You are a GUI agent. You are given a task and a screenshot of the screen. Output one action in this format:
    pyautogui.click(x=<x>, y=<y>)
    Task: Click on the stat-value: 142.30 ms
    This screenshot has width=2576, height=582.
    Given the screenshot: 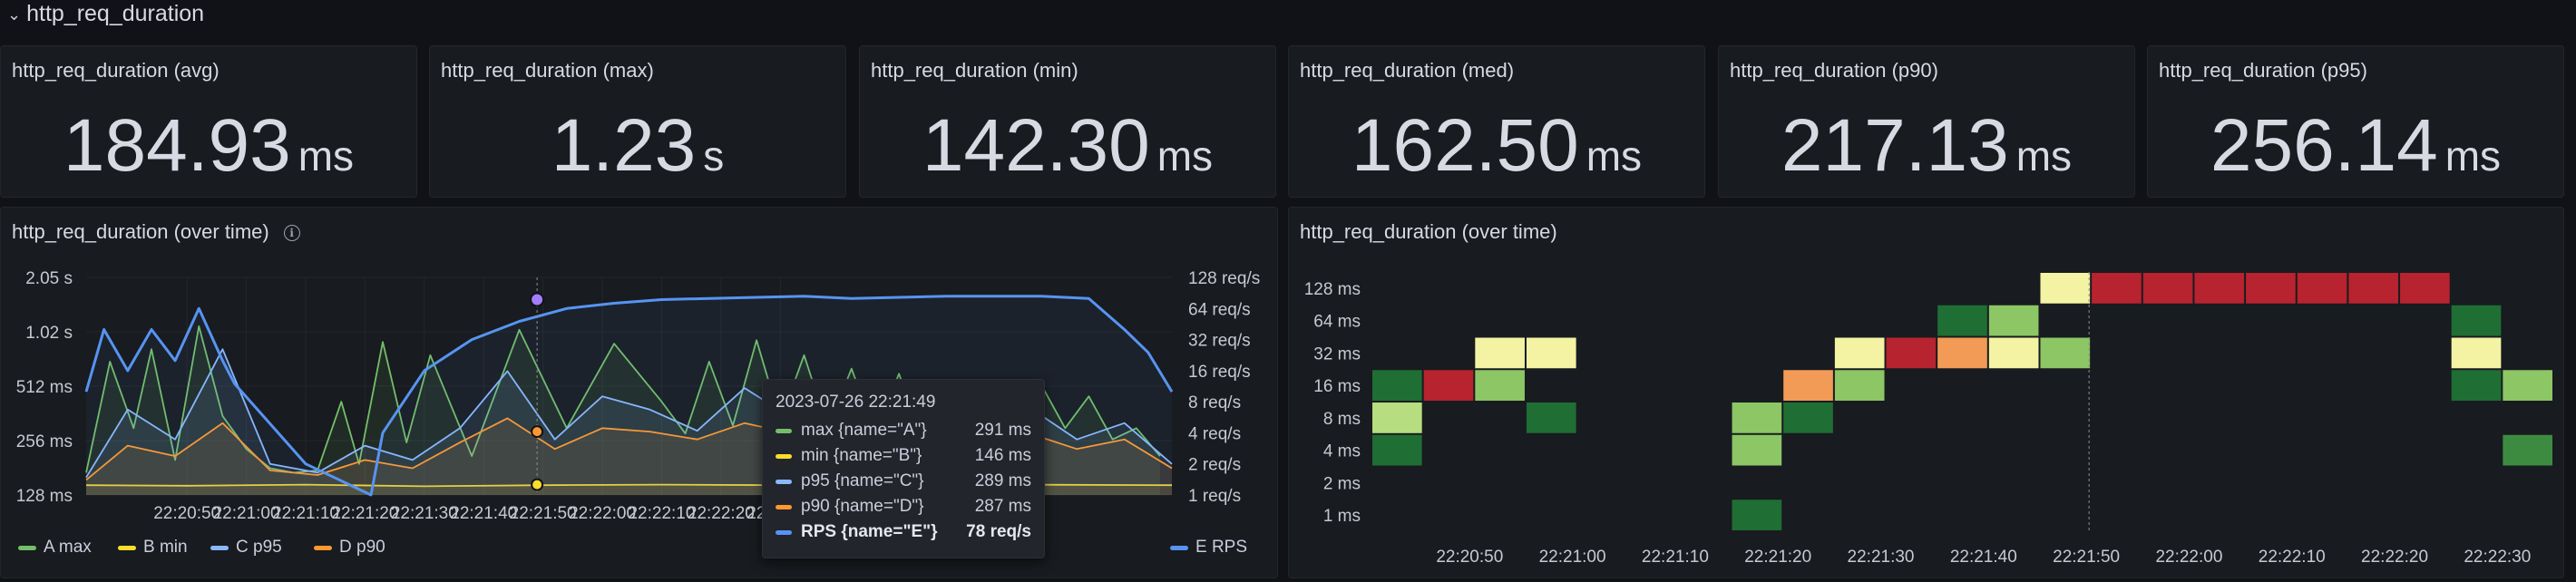 What is the action you would take?
    pyautogui.click(x=1068, y=145)
    